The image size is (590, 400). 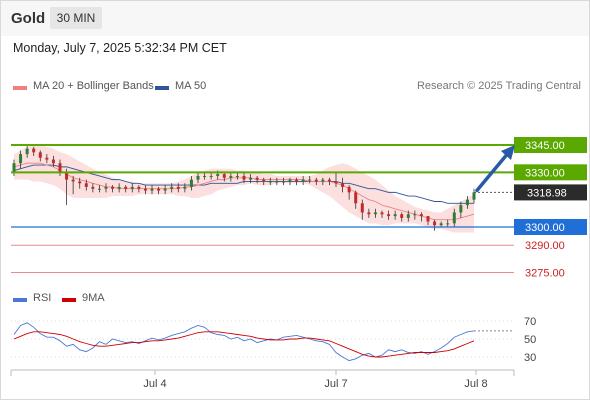 What do you see at coordinates (93, 298) in the screenshot?
I see `ma9-legend-label: 9MA` at bounding box center [93, 298].